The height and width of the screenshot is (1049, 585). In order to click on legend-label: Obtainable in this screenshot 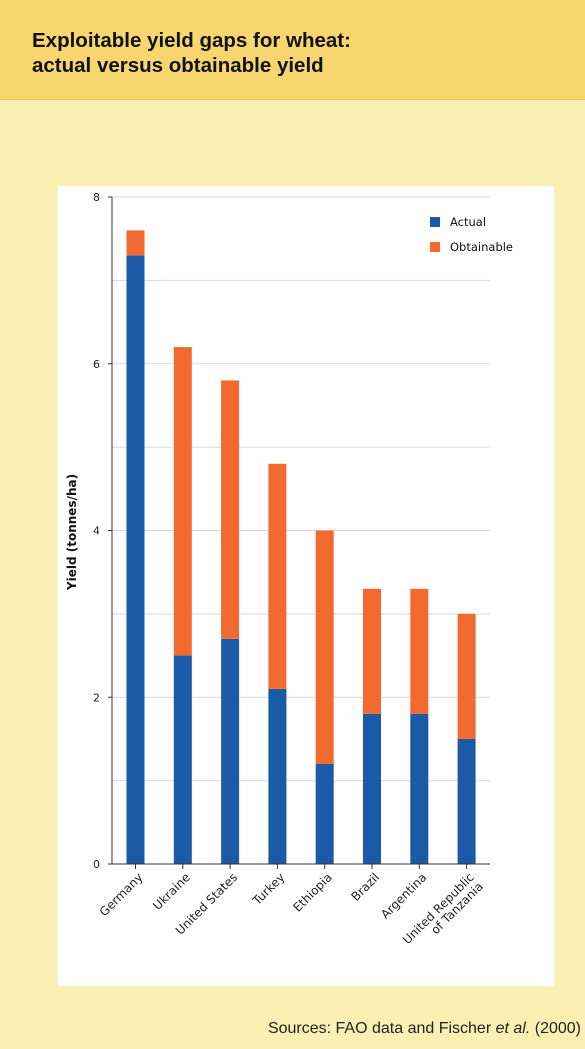, I will do `click(481, 247)`.